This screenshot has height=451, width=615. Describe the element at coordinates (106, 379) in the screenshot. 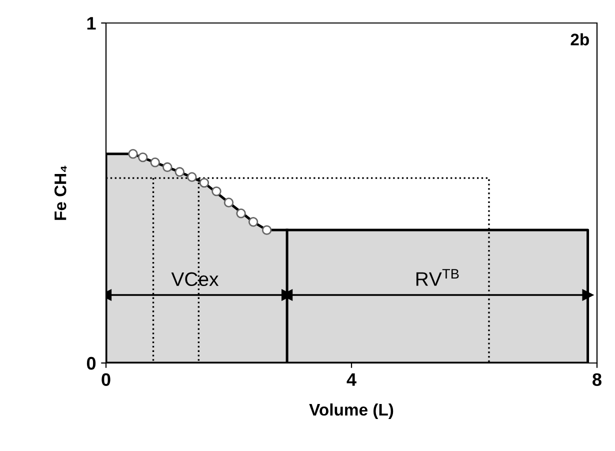

I see `x-tick-label: 0` at that location.